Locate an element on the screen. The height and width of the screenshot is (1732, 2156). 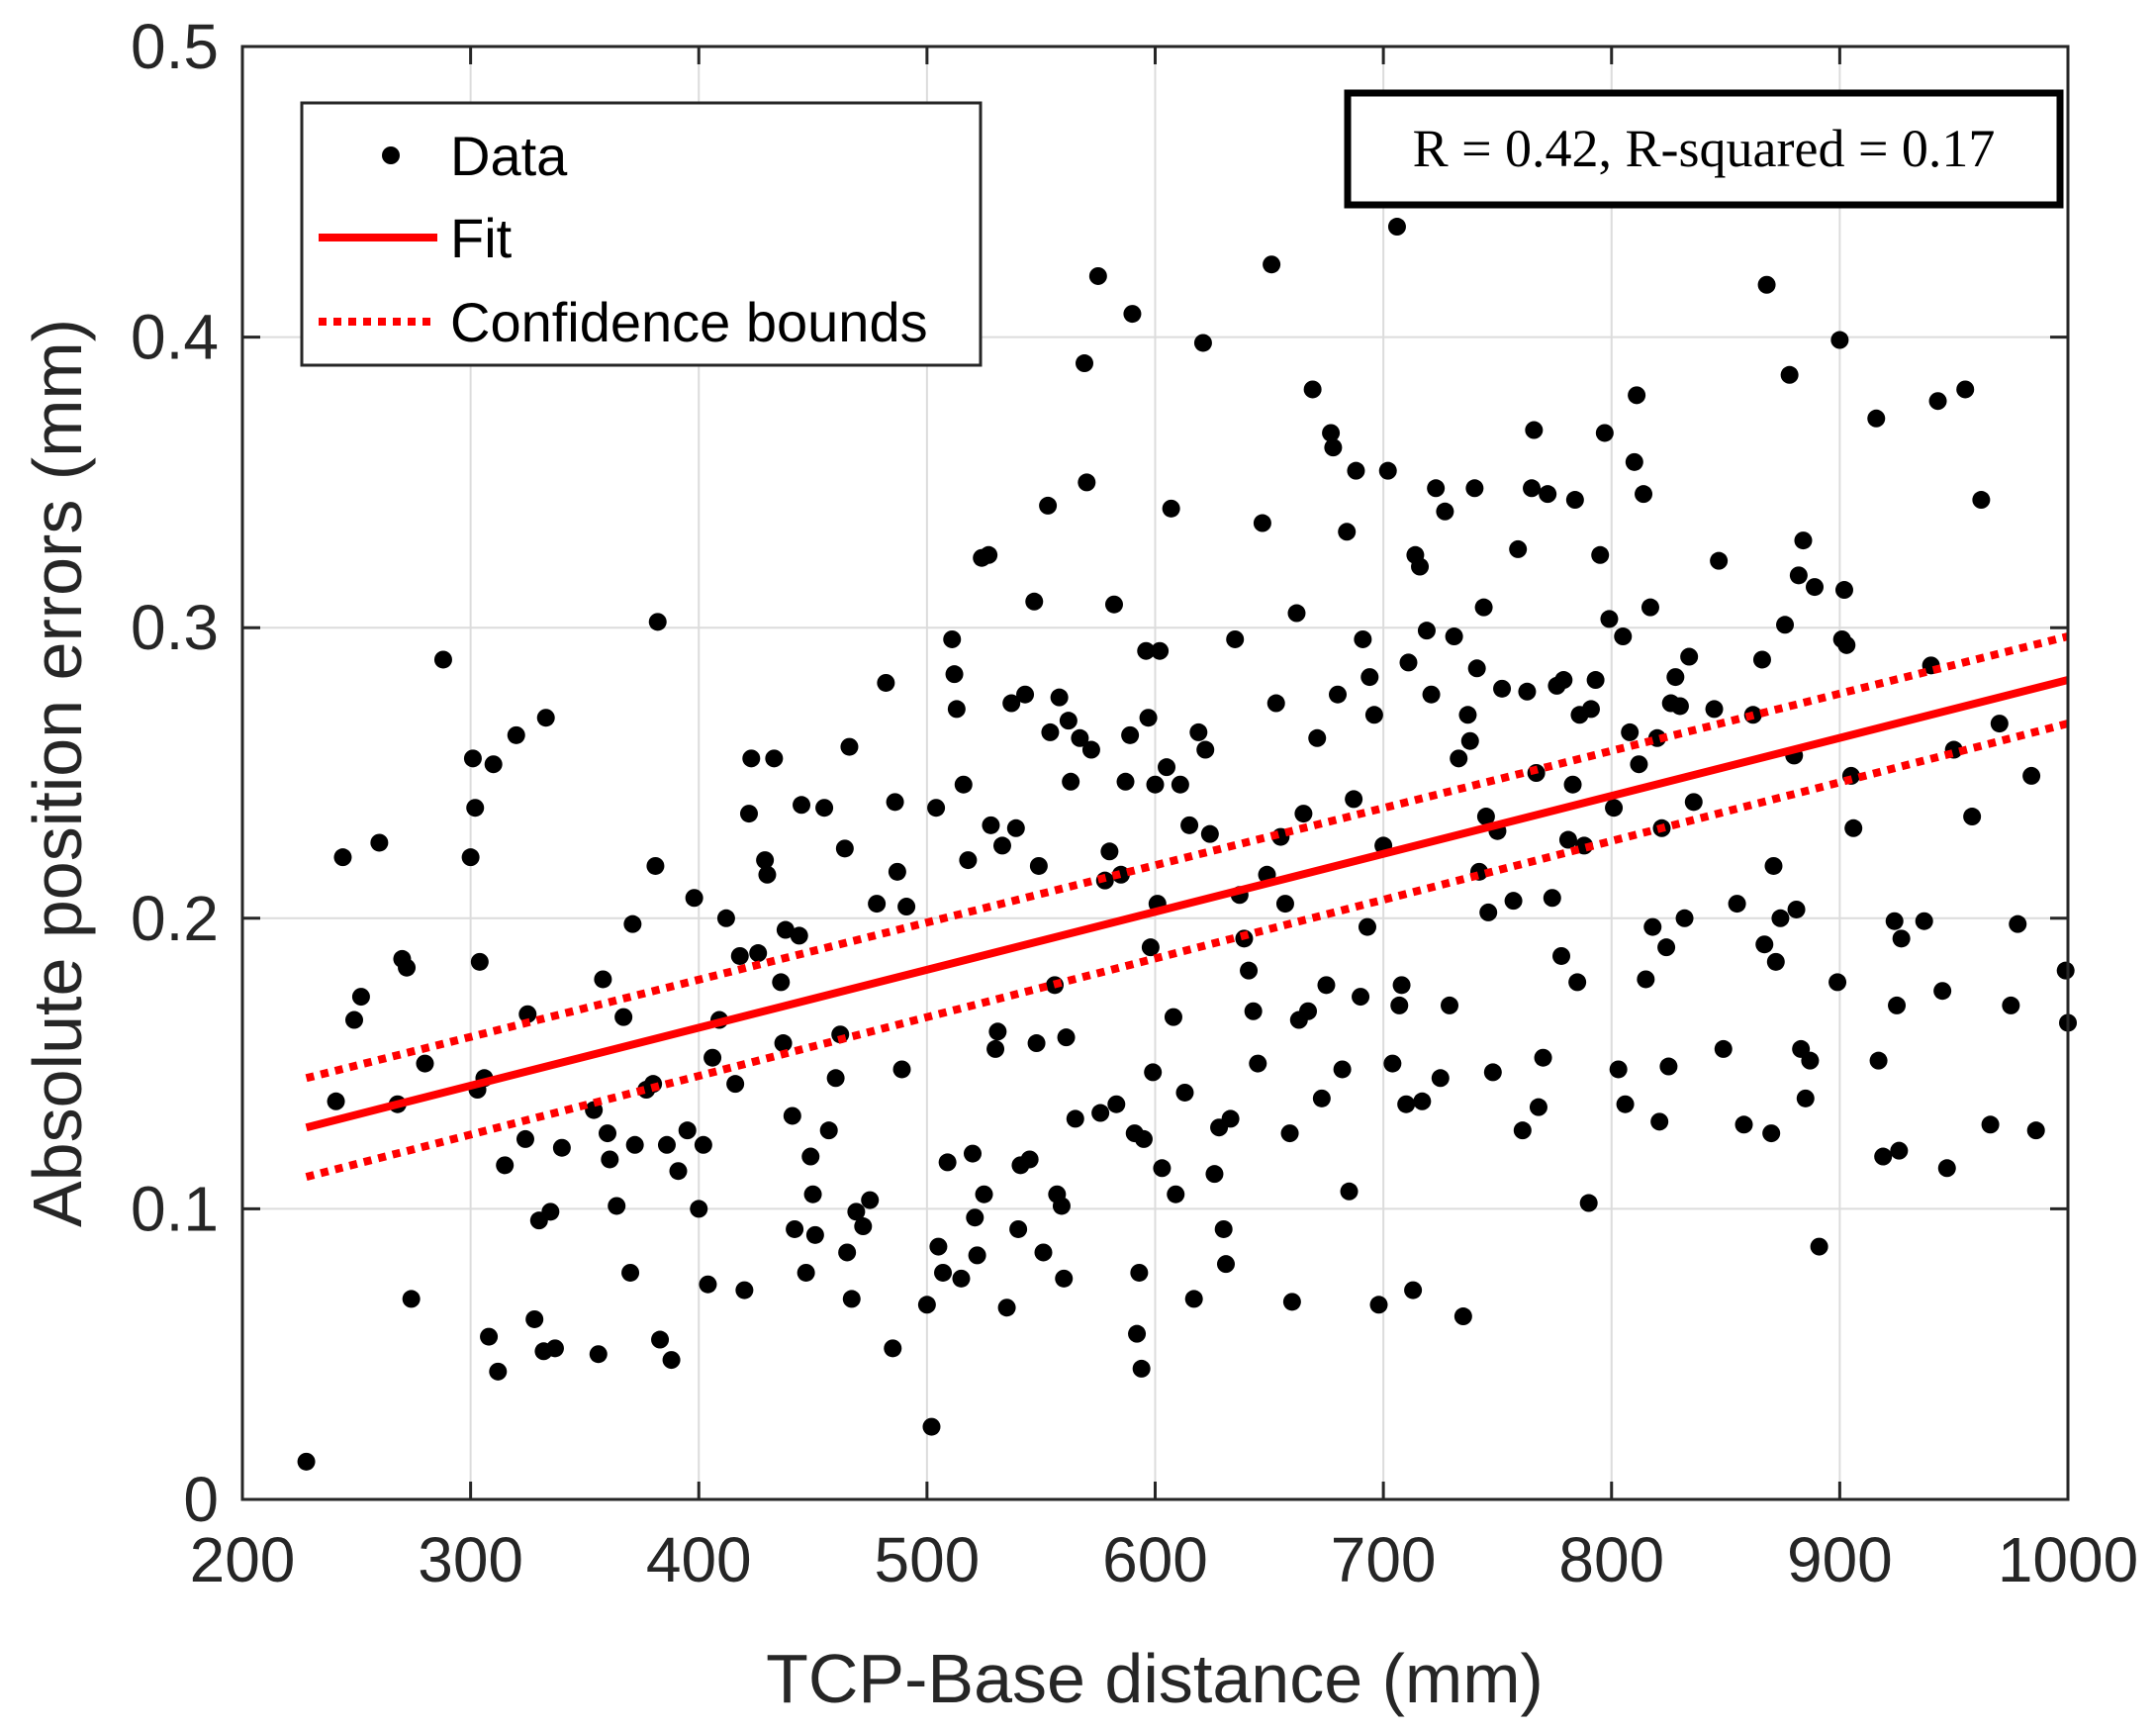
y-tick-label: 0.2 is located at coordinates (175, 918).